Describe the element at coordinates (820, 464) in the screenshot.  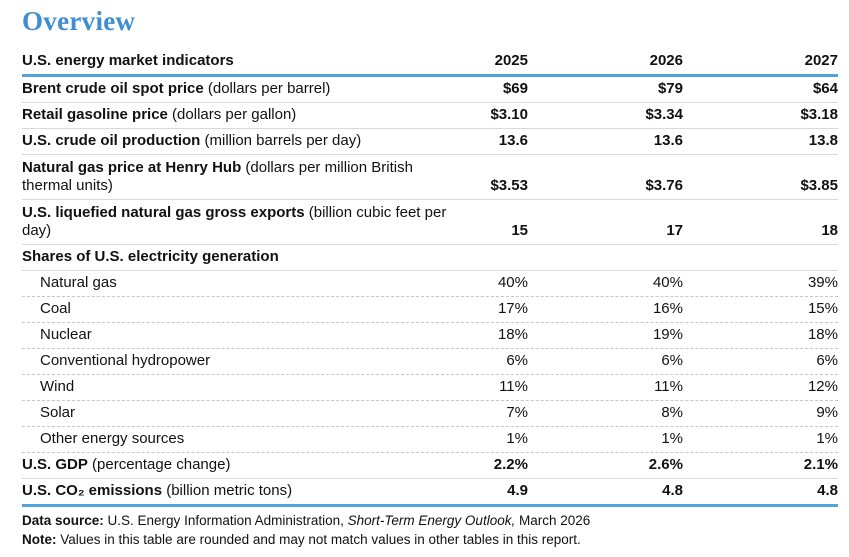
I see `row-value-2027: 2.1%` at that location.